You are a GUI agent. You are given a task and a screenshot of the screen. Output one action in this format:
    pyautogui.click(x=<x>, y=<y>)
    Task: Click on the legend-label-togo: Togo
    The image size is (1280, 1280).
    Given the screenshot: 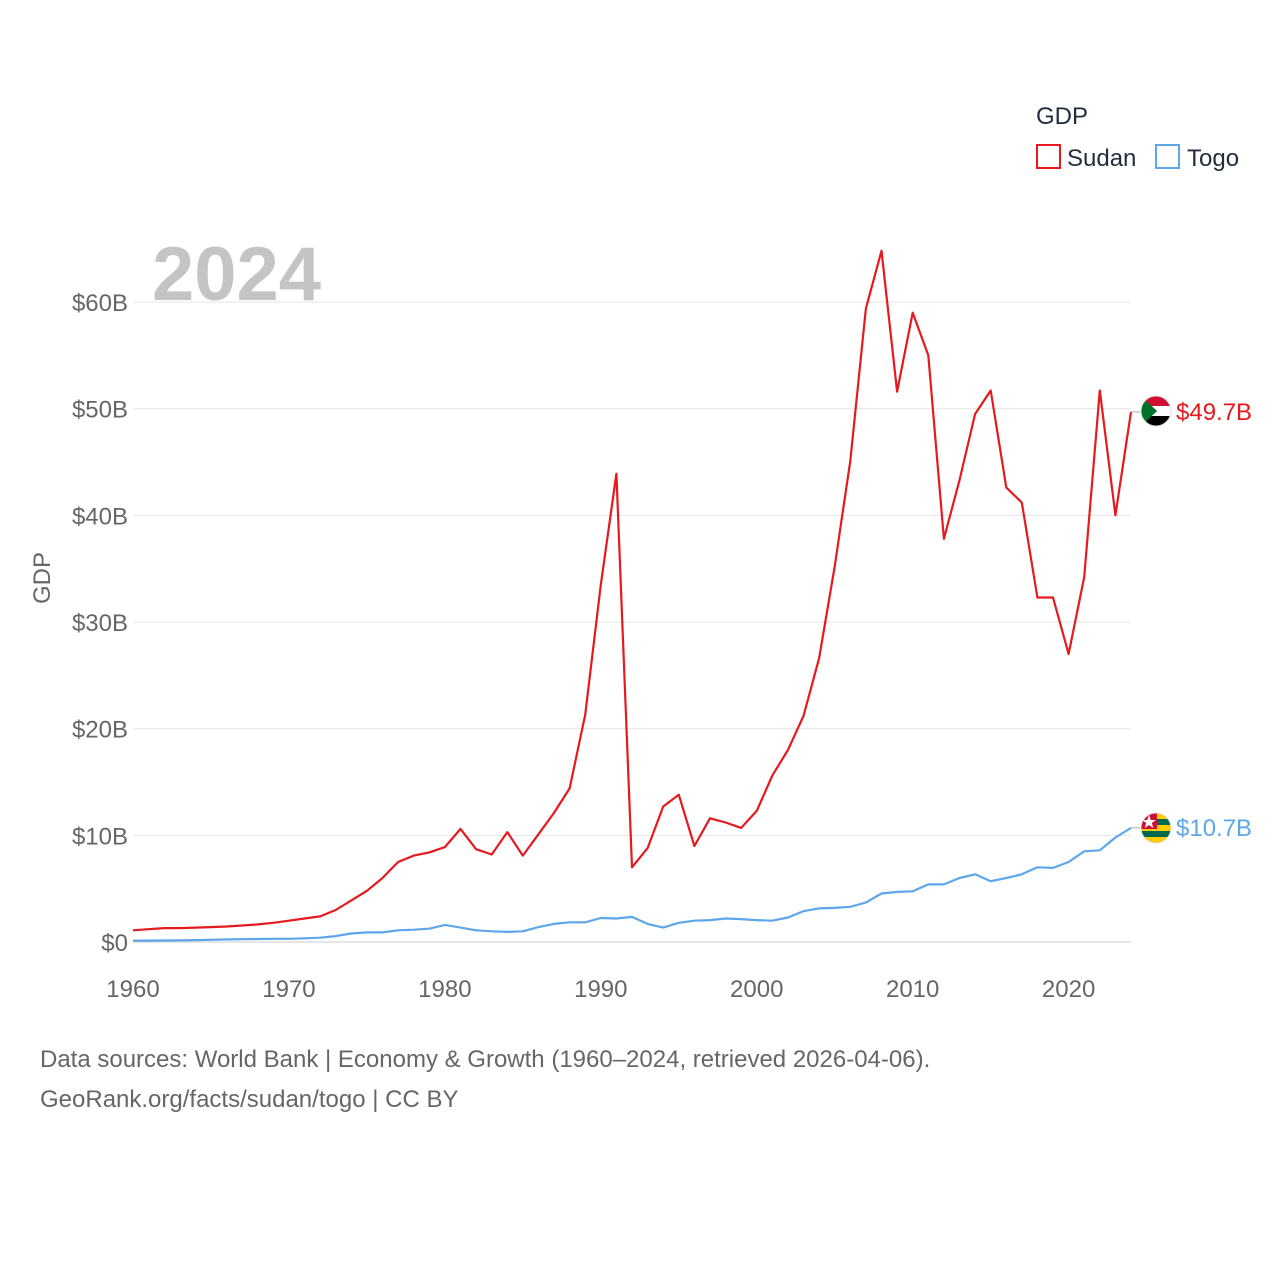 What is the action you would take?
    pyautogui.click(x=1213, y=158)
    